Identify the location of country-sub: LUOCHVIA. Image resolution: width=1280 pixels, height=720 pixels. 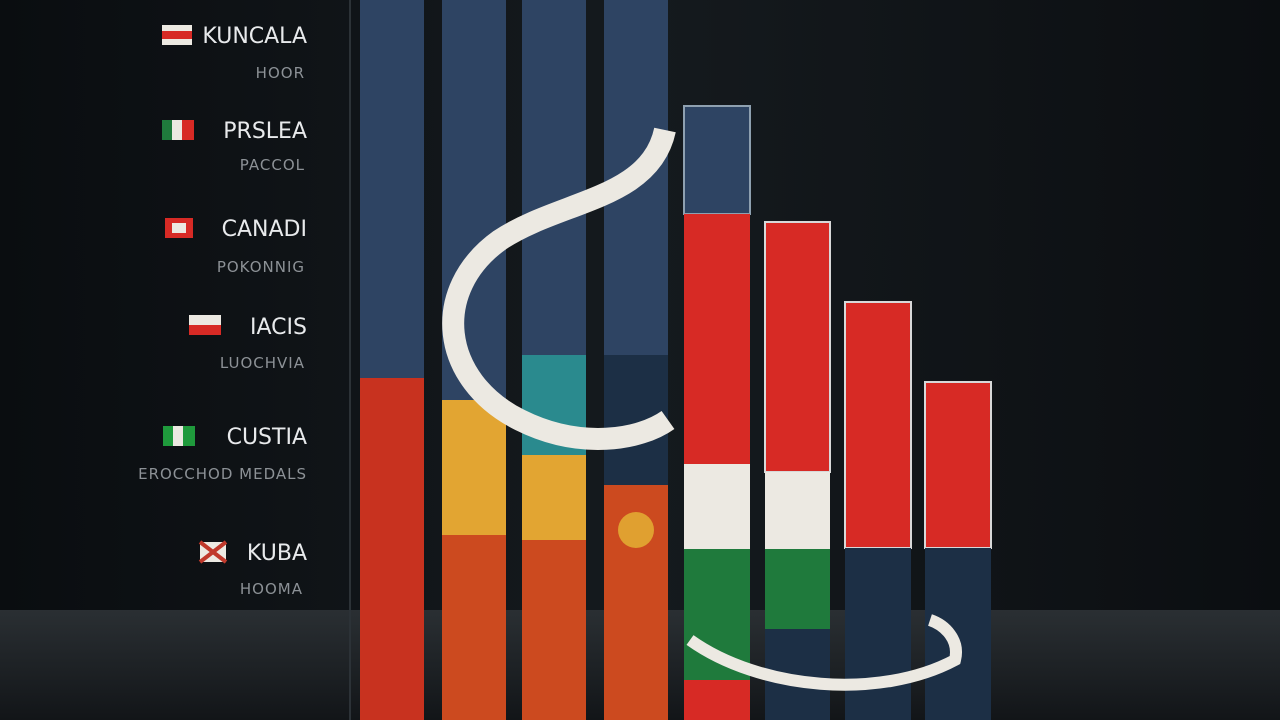
(262, 363).